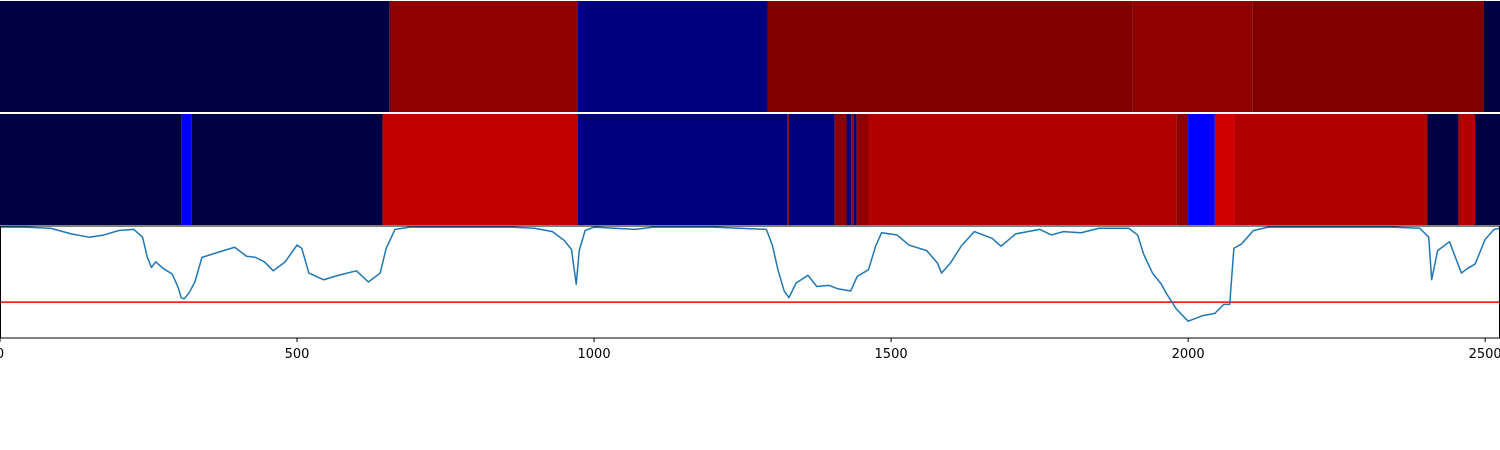  Describe the element at coordinates (750, 350) in the screenshot. I see `x-axis: 0 500 1000 1500 2000 2500` at that location.